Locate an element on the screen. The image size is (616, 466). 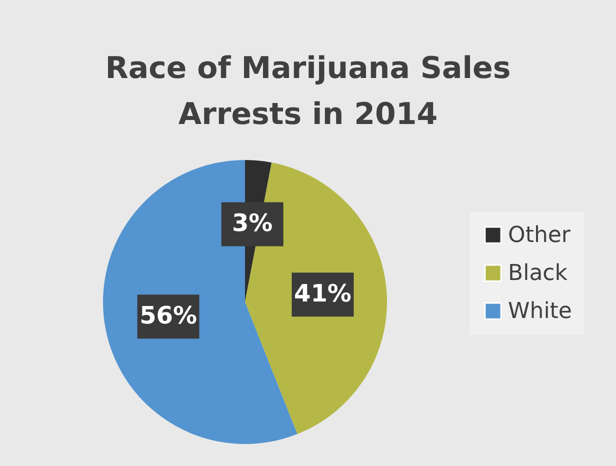
data-label: 3% is located at coordinates (252, 223).